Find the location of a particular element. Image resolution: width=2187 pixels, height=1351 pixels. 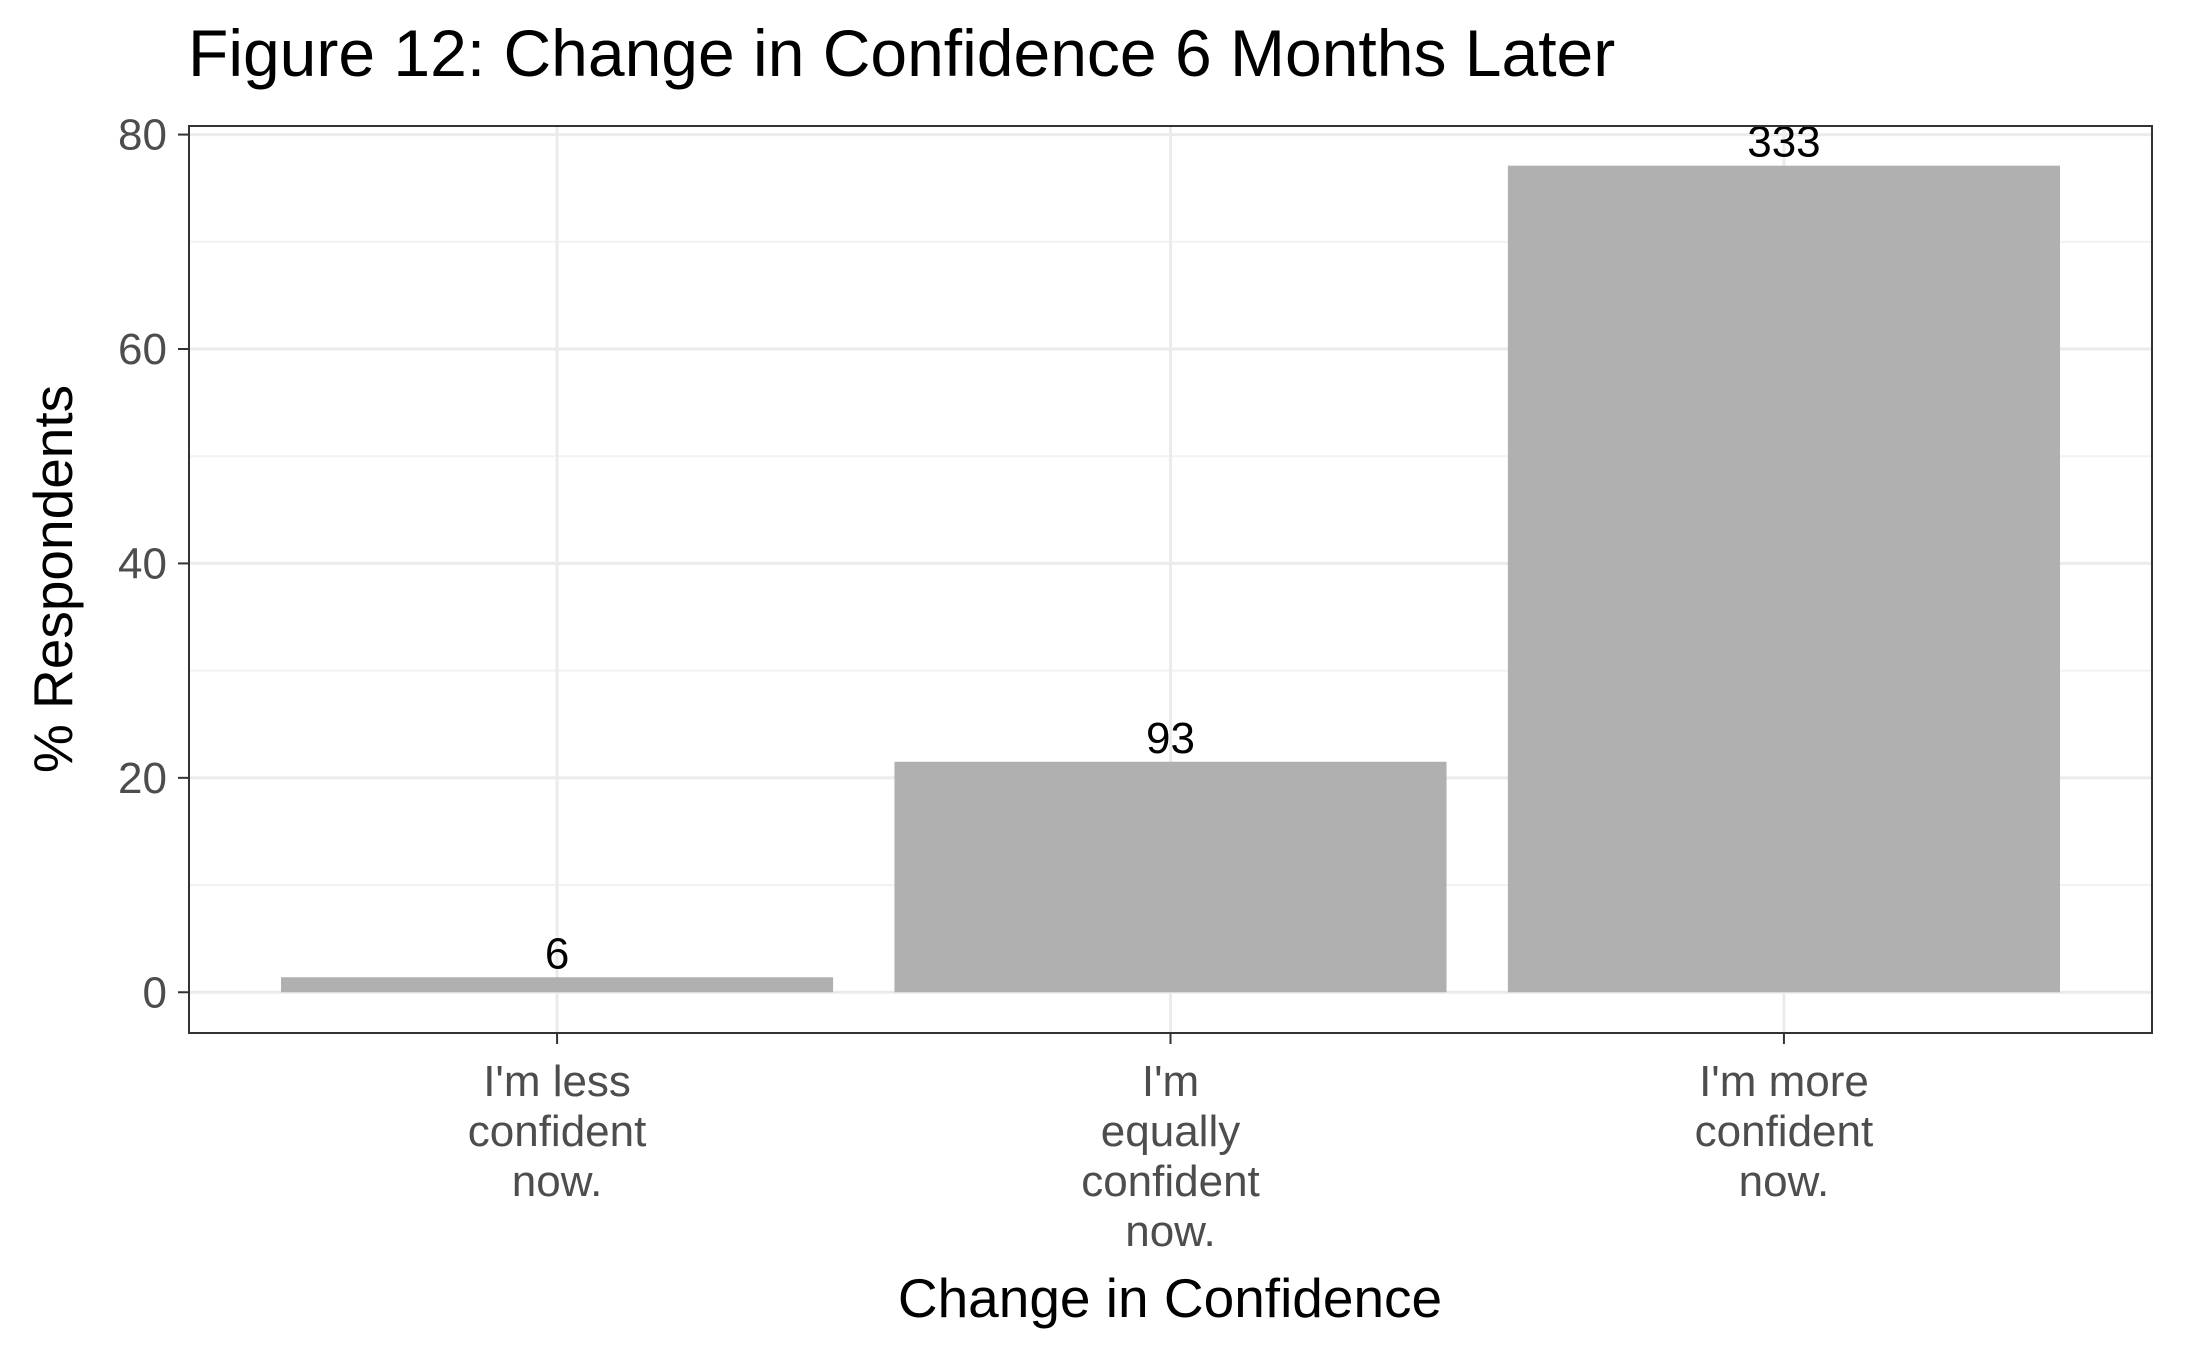

data-label: 93 is located at coordinates (1170, 738).